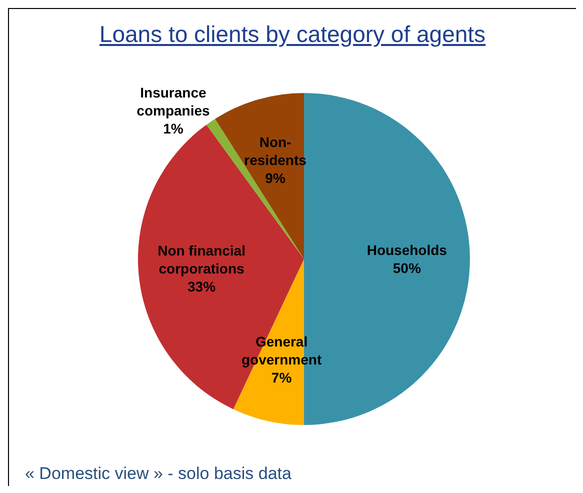  I want to click on chart-title: Loans to clients by category of agents, so click(292, 34).